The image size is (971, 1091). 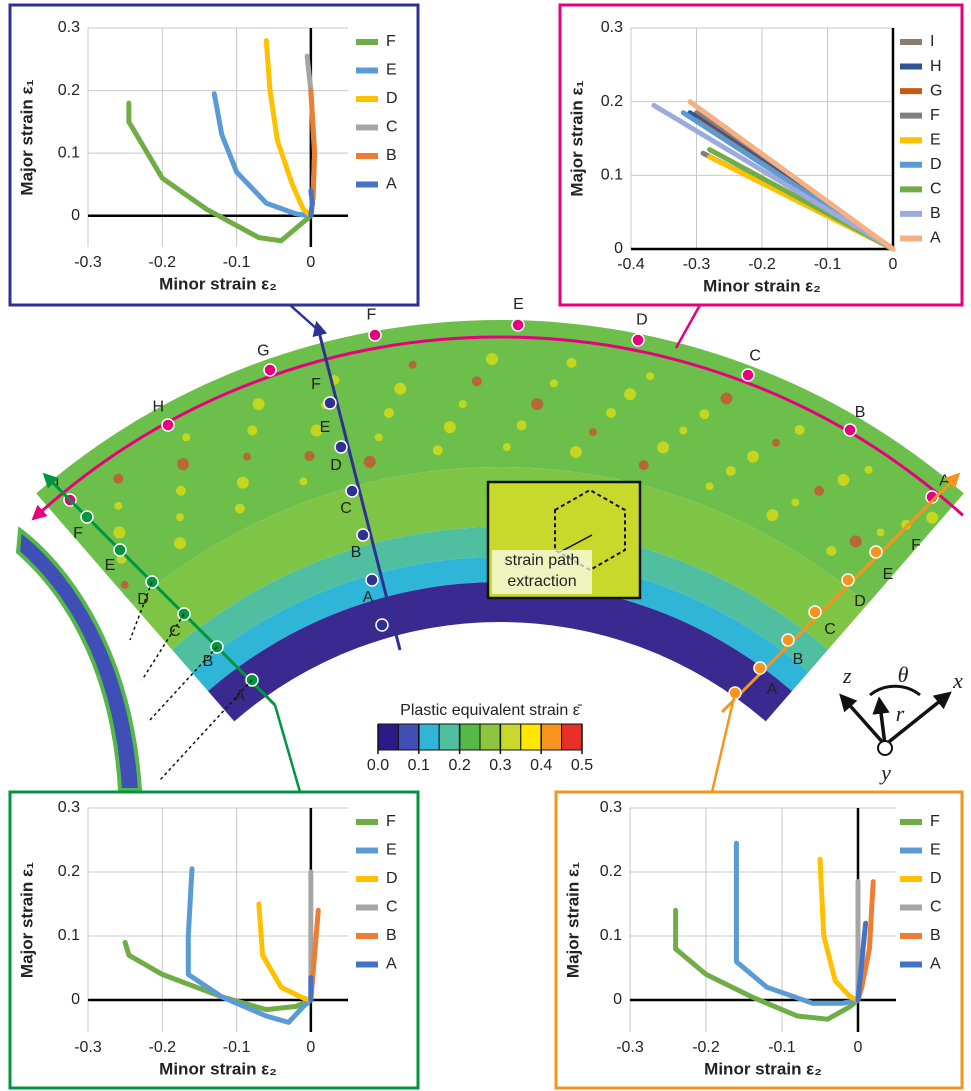 What do you see at coordinates (392, 907) in the screenshot?
I see `legend-label: C` at bounding box center [392, 907].